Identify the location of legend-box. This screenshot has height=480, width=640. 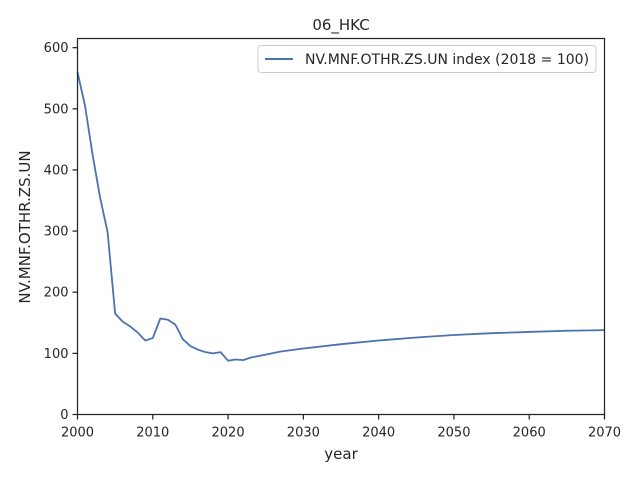
(427, 59).